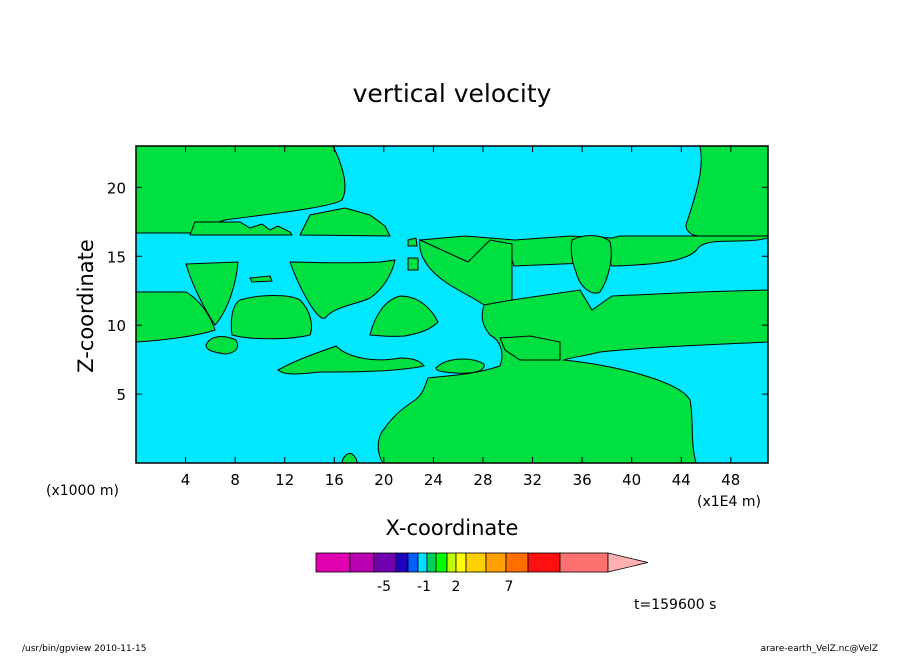 The width and height of the screenshot is (904, 659). I want to click on region-positive-middle-left-cell, so click(212, 293).